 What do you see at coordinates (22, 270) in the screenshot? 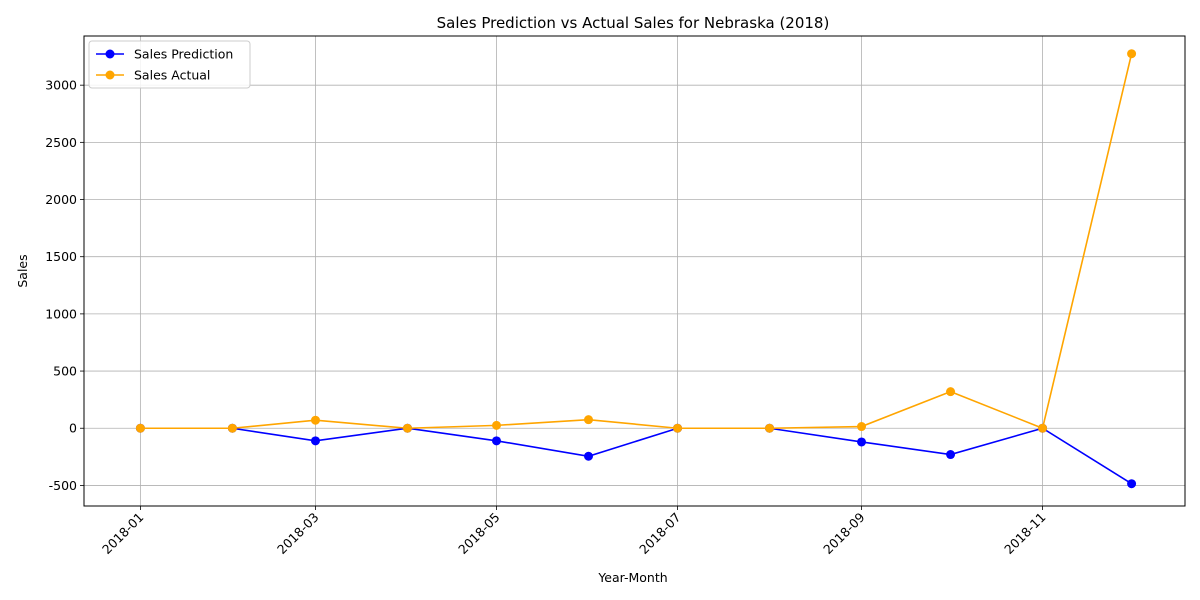
I see `y-axis-label: Sales` at bounding box center [22, 270].